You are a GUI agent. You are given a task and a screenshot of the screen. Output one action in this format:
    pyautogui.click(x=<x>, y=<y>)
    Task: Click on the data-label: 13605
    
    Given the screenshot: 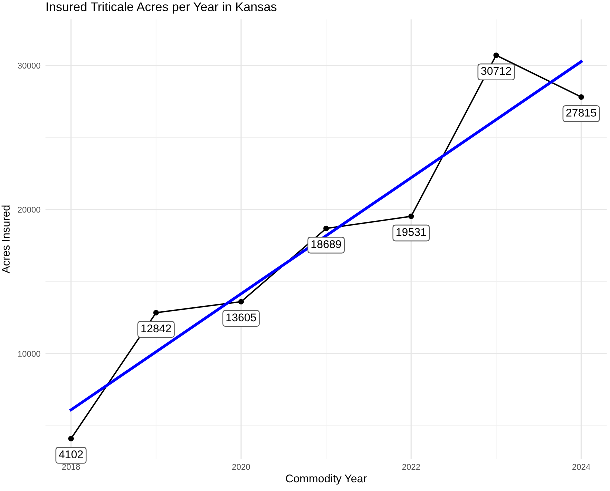 What is the action you would take?
    pyautogui.click(x=241, y=318)
    